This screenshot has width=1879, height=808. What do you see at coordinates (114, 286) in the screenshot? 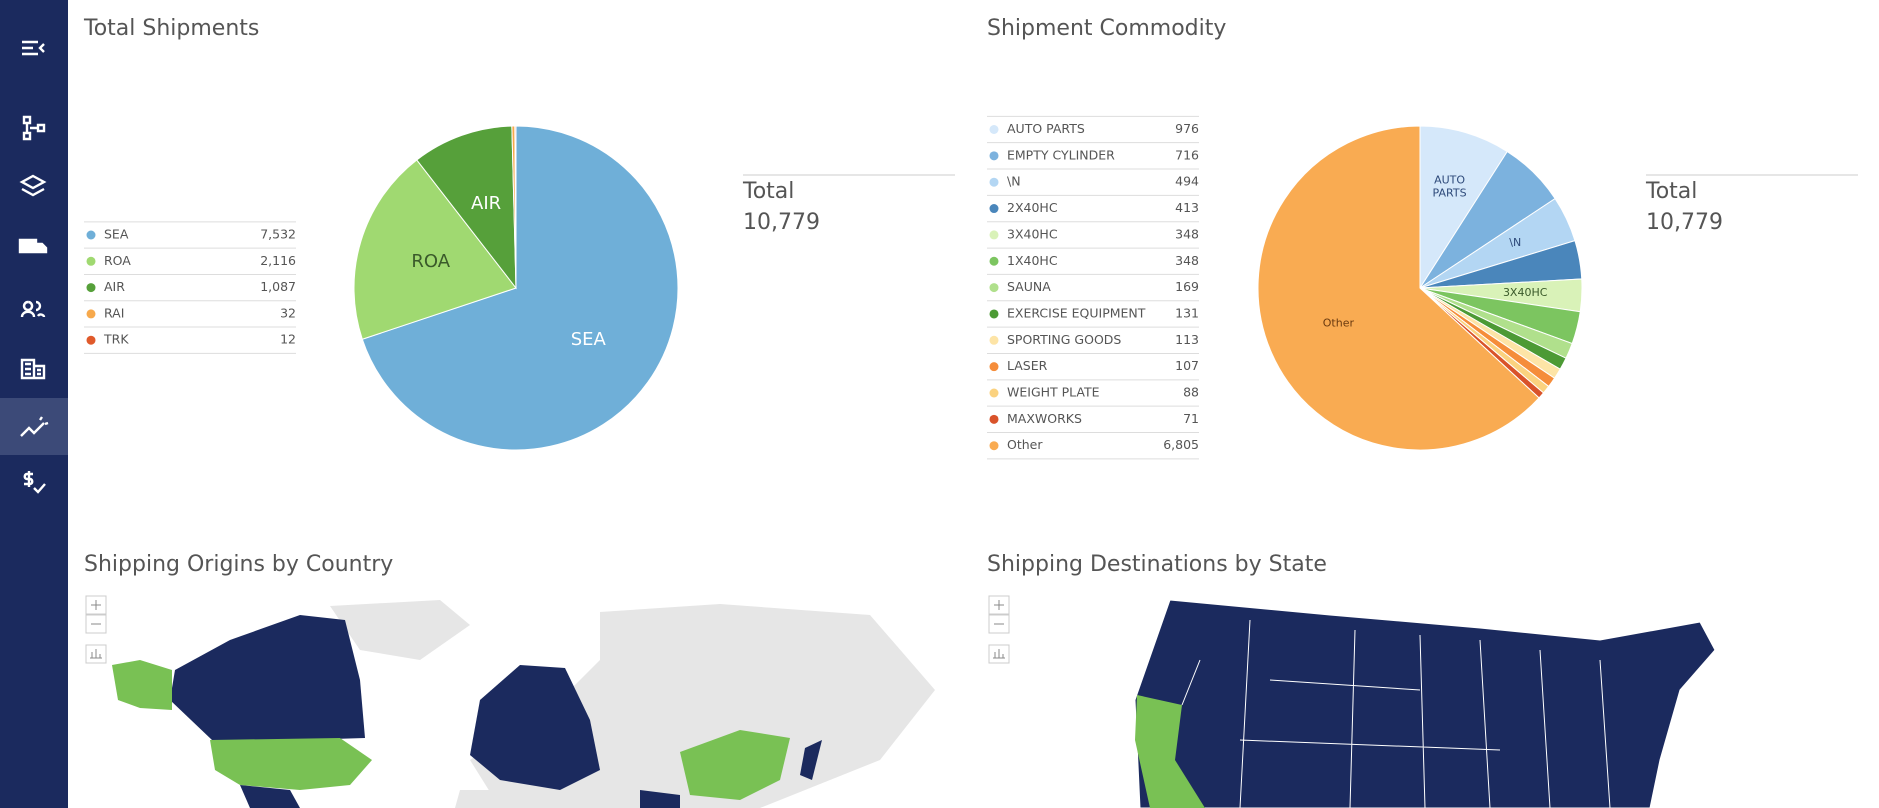
I see `legend-label: AIR` at bounding box center [114, 286].